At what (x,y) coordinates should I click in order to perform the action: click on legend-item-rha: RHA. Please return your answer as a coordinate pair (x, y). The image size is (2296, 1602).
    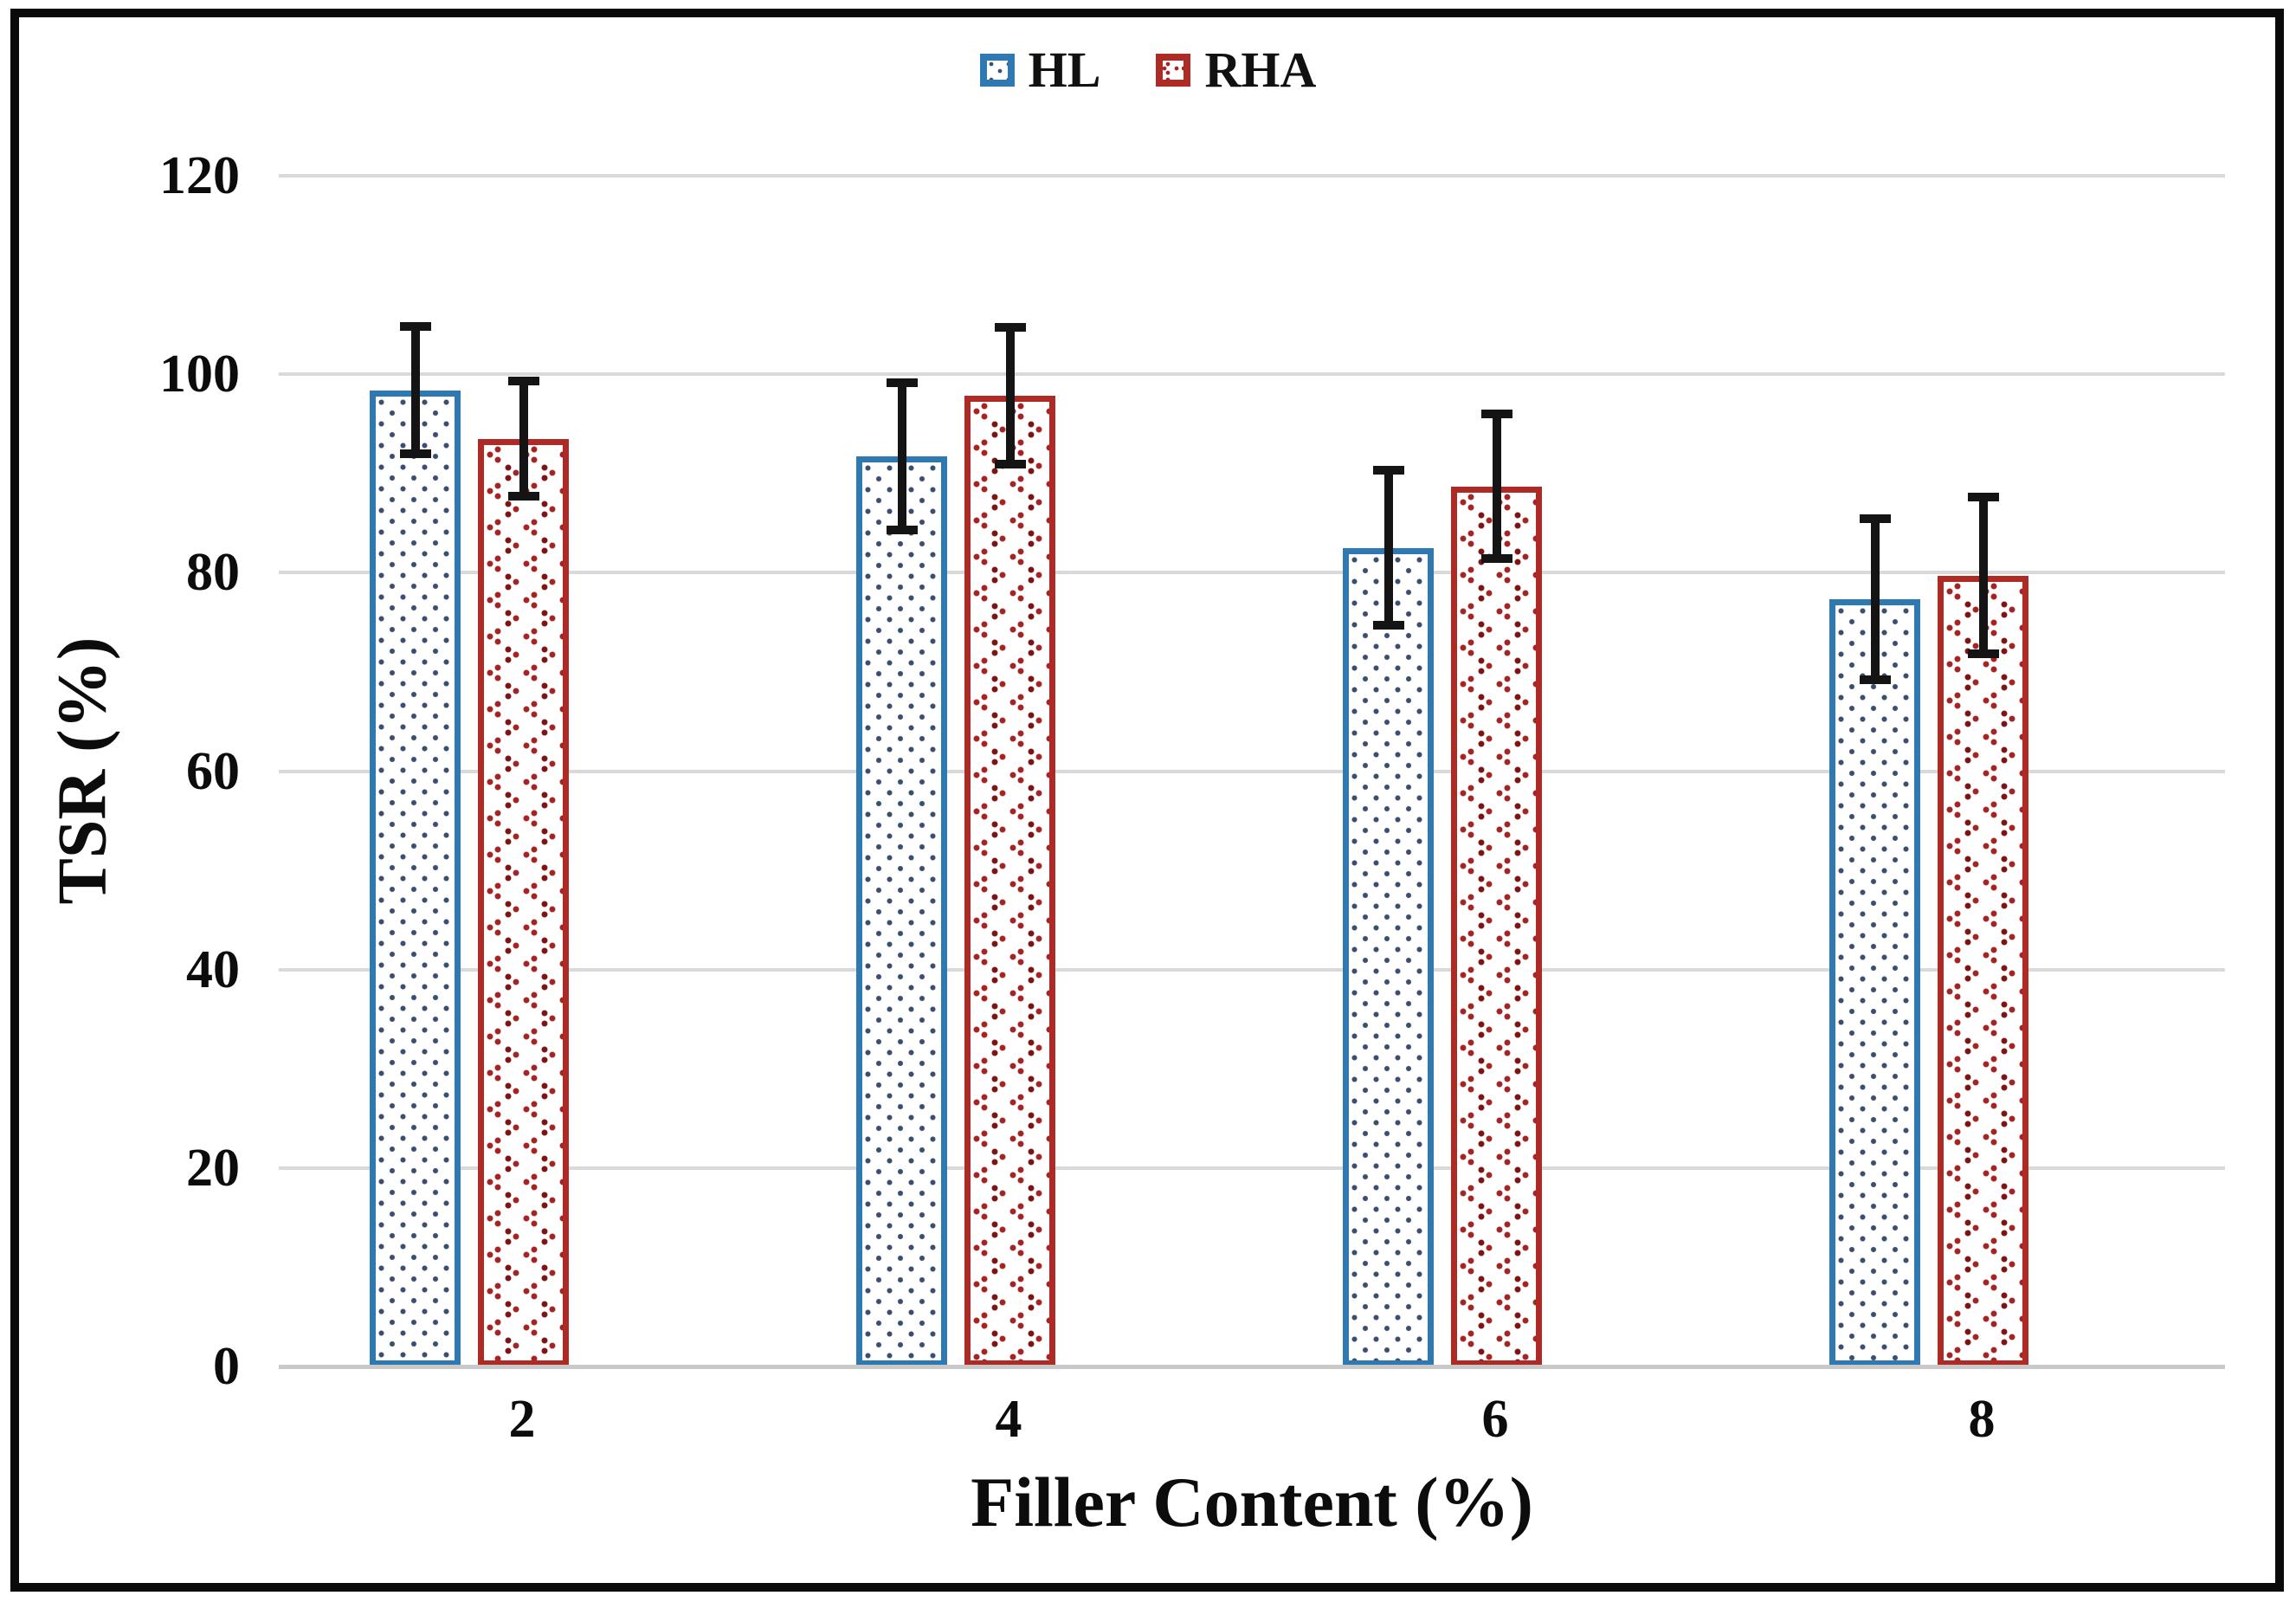
    Looking at the image, I should click on (1236, 70).